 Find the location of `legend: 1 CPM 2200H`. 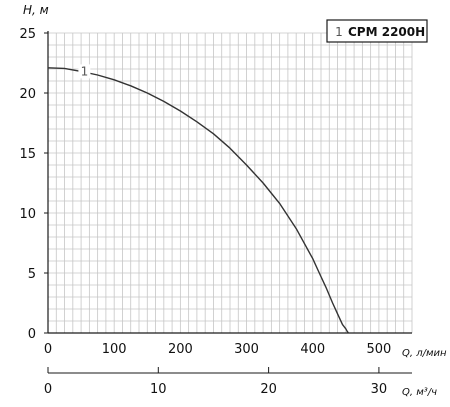

legend: 1 CPM 2200H is located at coordinates (377, 31).